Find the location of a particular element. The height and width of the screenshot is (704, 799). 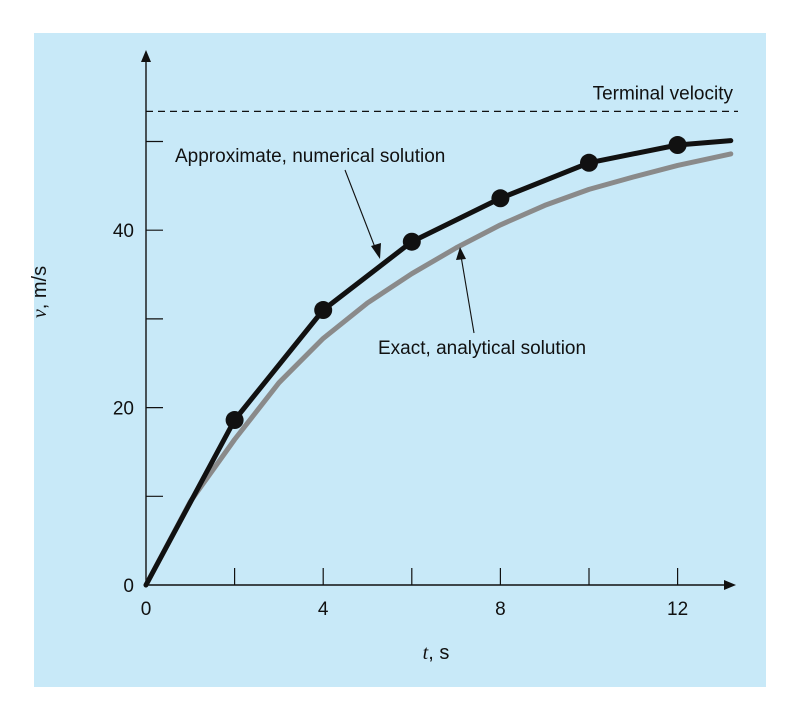

analytical-solution-label: Exact, analytical solution is located at coordinates (482, 348).